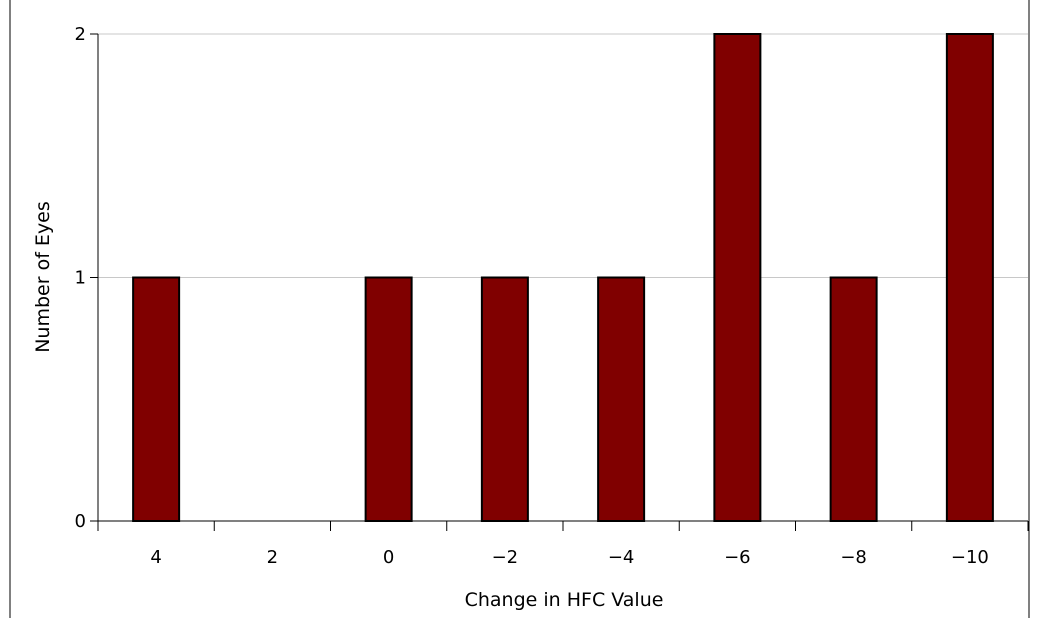  Describe the element at coordinates (970, 557) in the screenshot. I see `x-tick-label: −10` at that location.